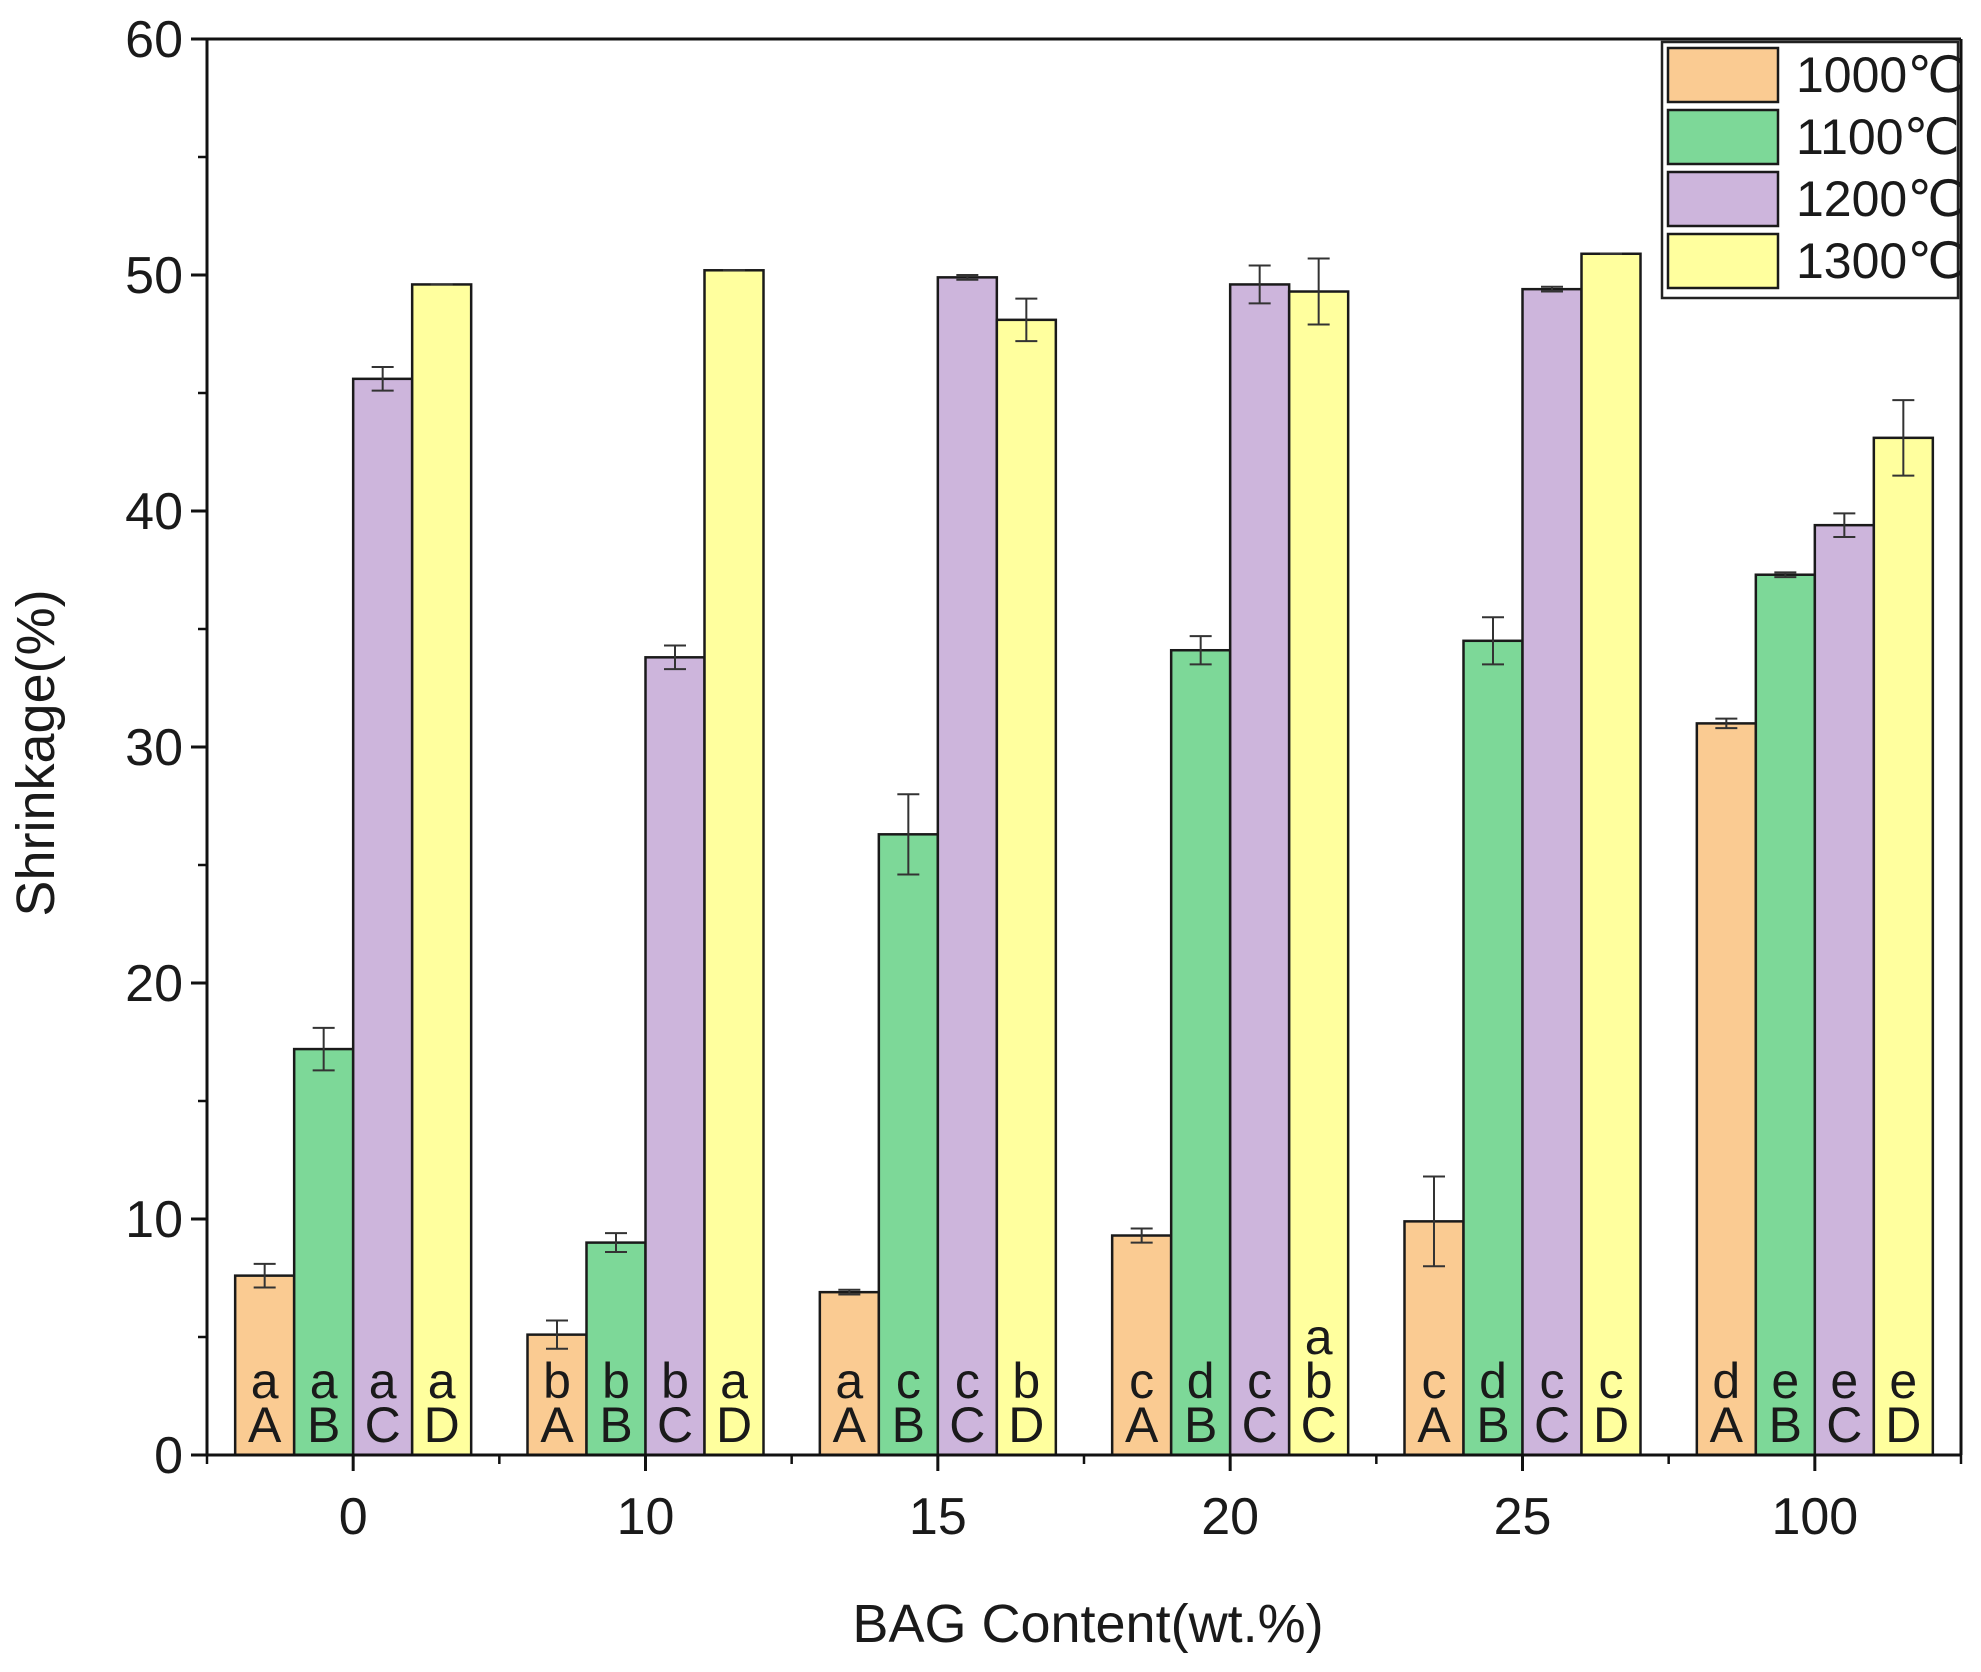  I want to click on x-tick-label: 10, so click(646, 1517).